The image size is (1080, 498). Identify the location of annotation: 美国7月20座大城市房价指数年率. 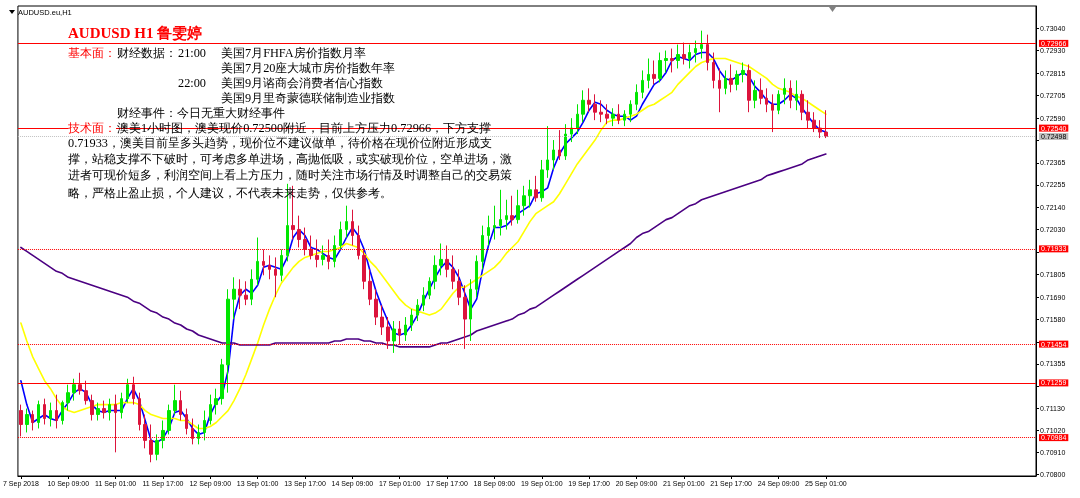
(308, 68).